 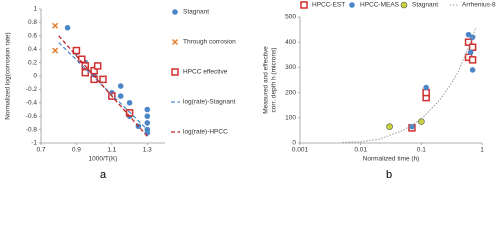 What do you see at coordinates (209, 42) in the screenshot?
I see `legend-label: Through corrosion` at bounding box center [209, 42].